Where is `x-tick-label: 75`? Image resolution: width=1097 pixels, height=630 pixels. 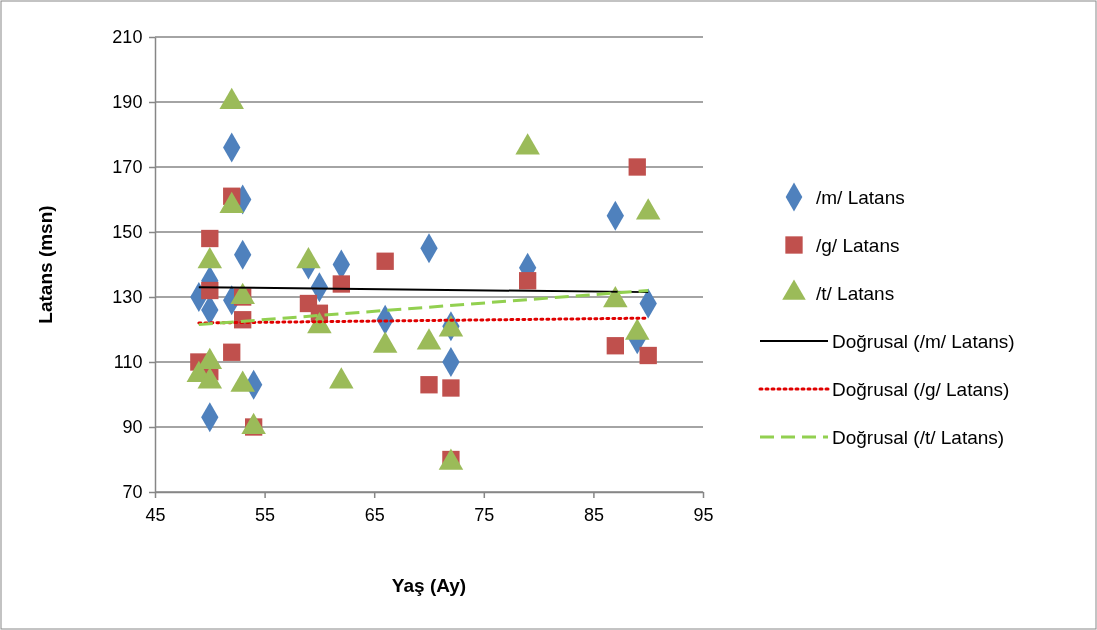 x-tick-label: 75 is located at coordinates (484, 514).